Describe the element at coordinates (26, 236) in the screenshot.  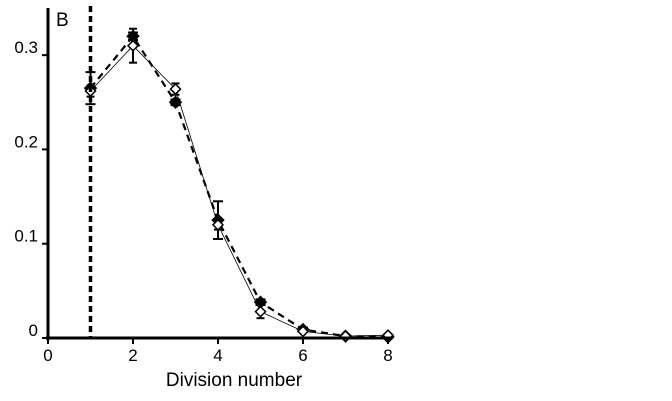
I see `y-tick-label: 0.1` at that location.